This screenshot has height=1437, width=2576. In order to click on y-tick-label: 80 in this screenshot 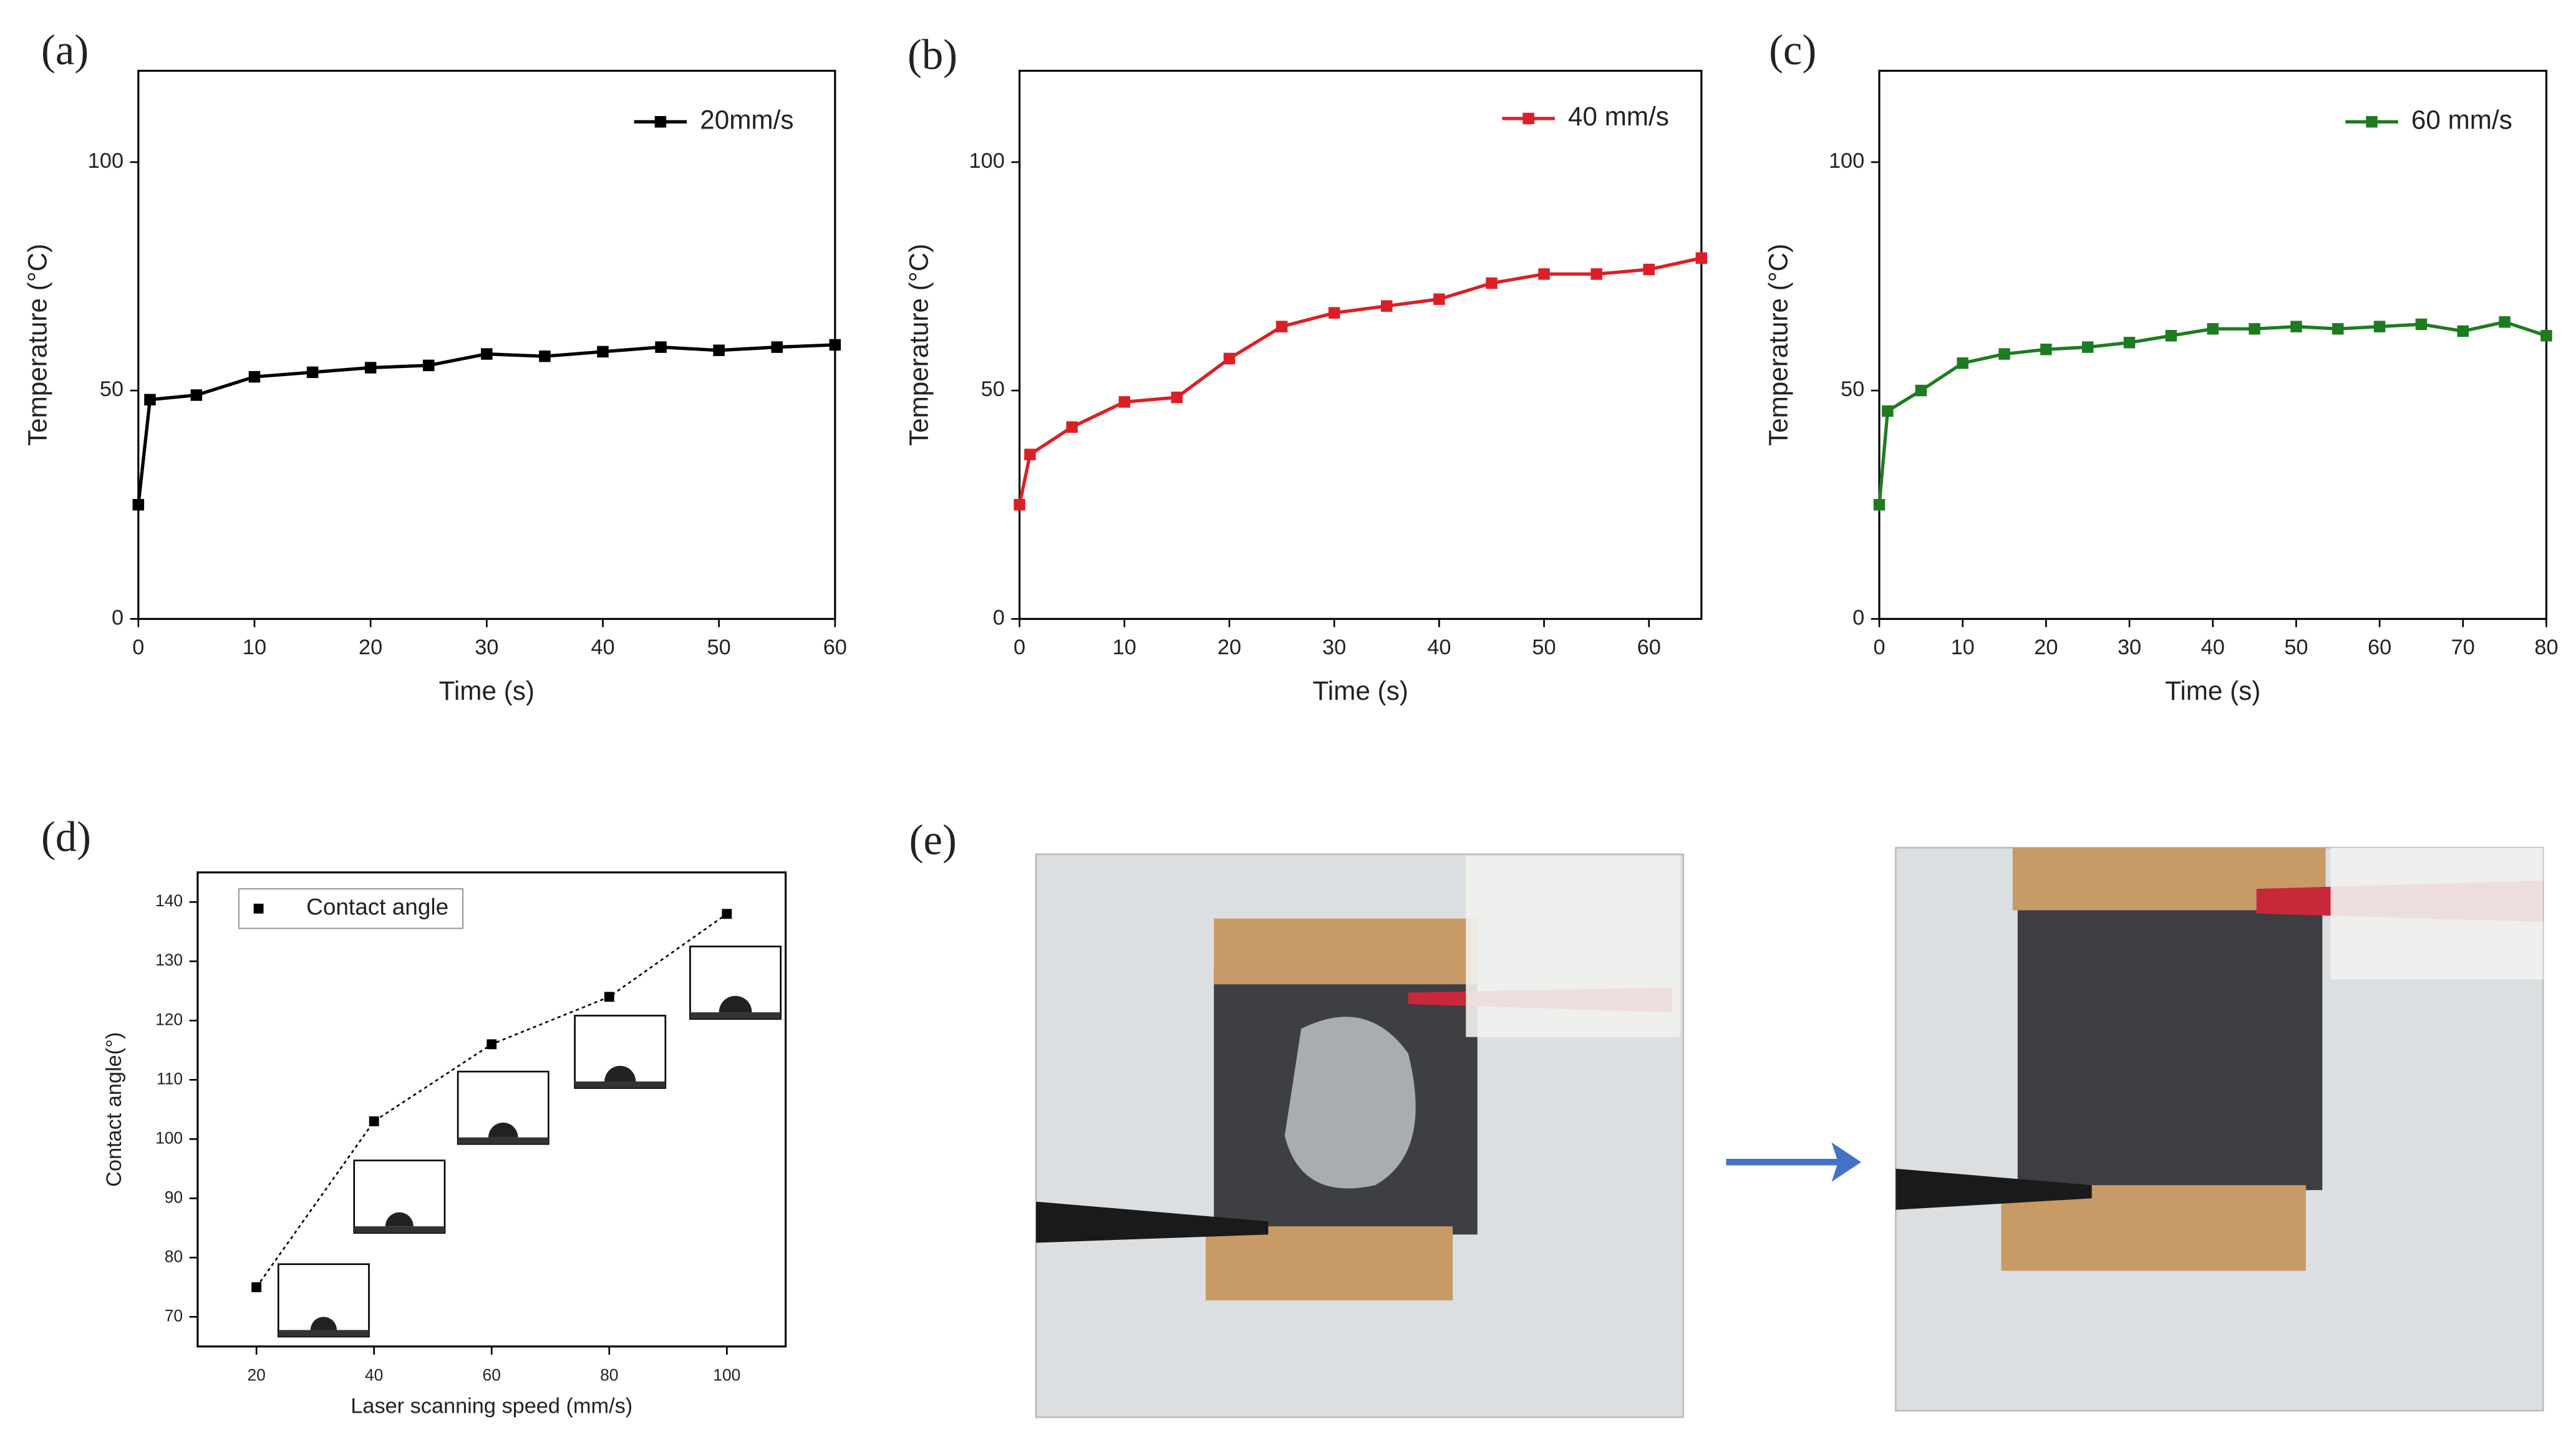, I will do `click(174, 1256)`.